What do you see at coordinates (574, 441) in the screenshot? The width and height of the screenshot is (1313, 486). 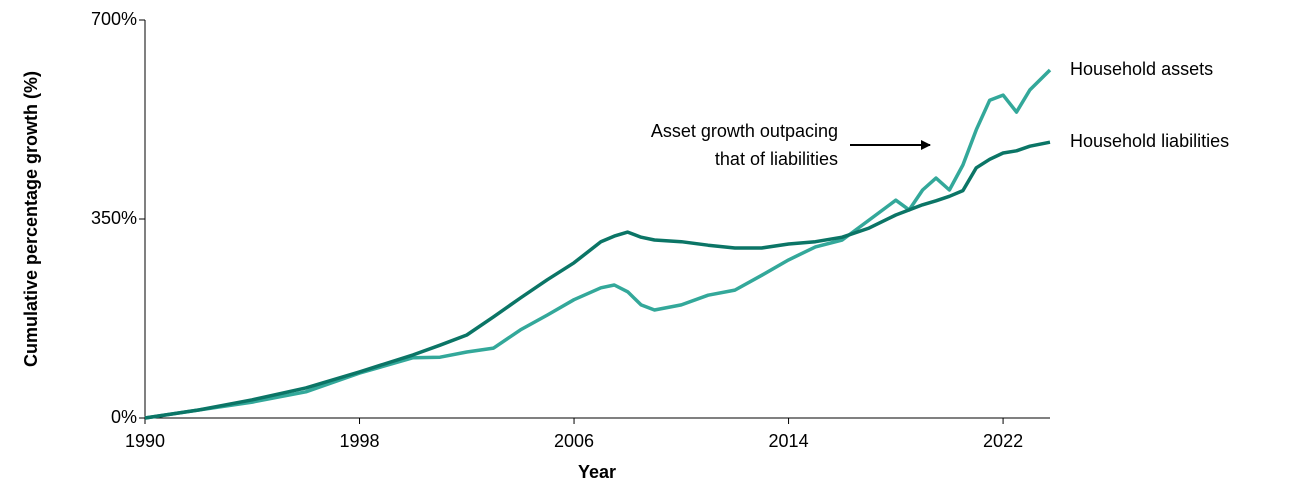 I see `x-tick-label: 2006` at bounding box center [574, 441].